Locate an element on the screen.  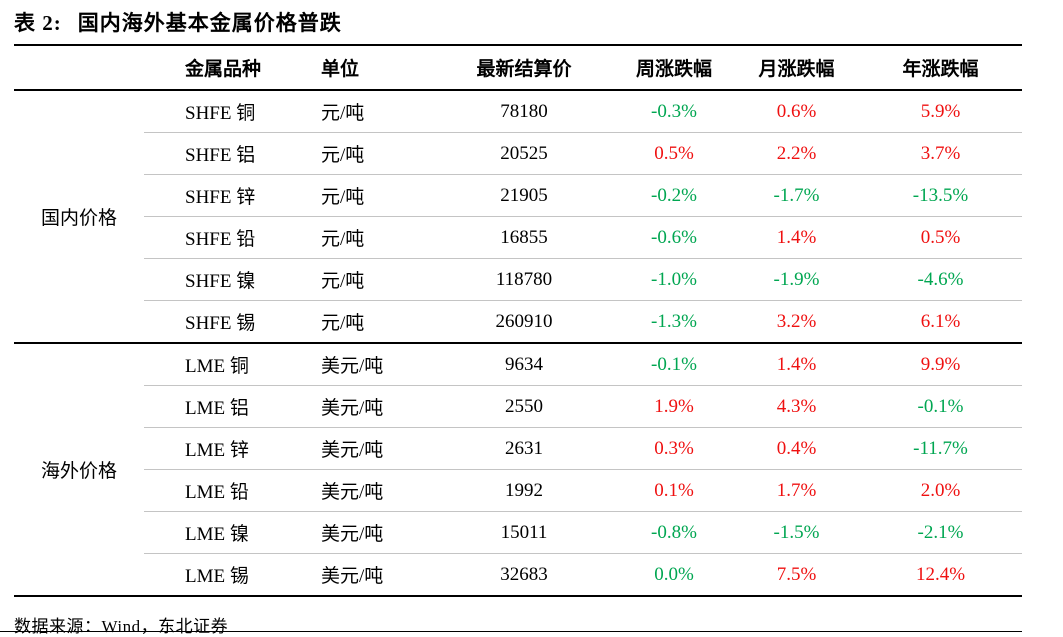
cell-price: 32683 is located at coordinates (524, 574).